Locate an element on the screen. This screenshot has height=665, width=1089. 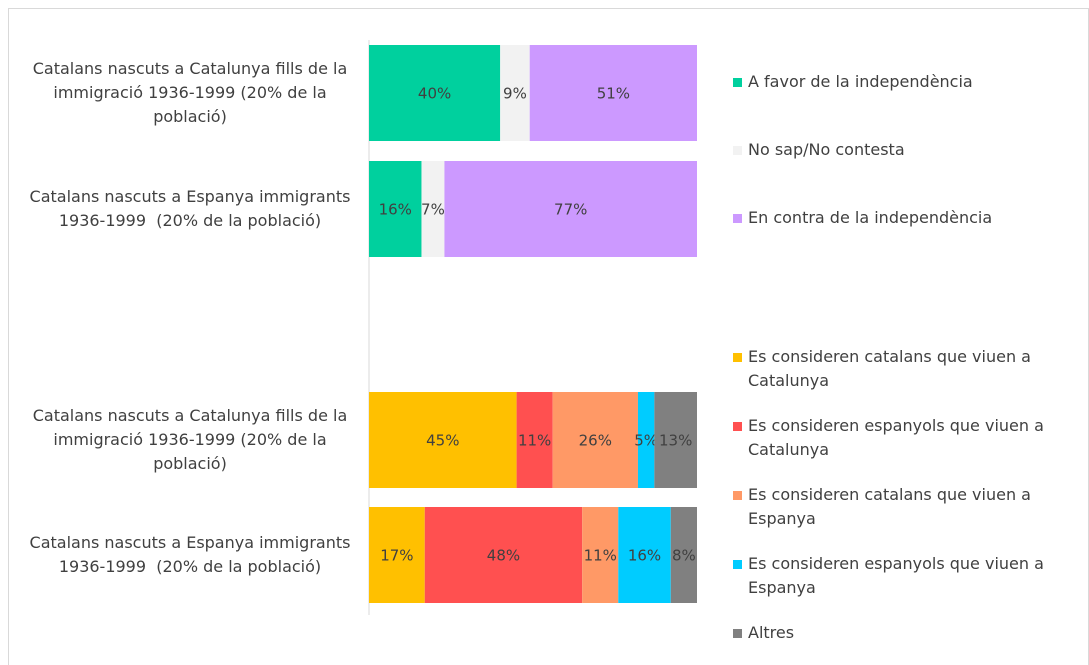
legend-item: En contra de la independència is located at coordinates (905, 218).